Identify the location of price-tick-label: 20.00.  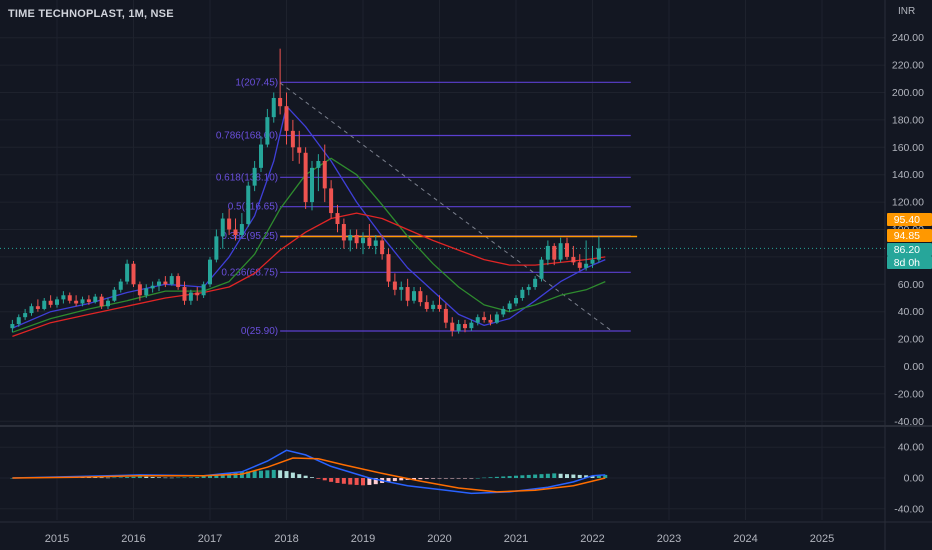
(911, 340).